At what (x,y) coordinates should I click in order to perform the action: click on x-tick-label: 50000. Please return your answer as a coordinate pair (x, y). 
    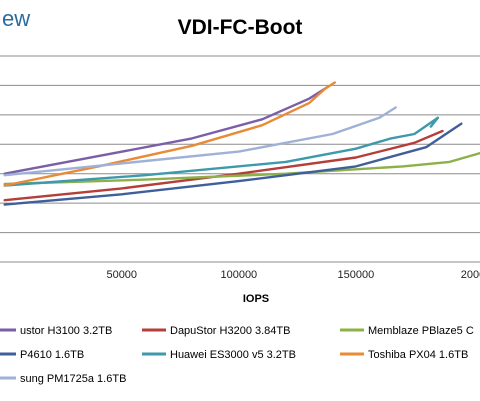
    Looking at the image, I should click on (121, 275).